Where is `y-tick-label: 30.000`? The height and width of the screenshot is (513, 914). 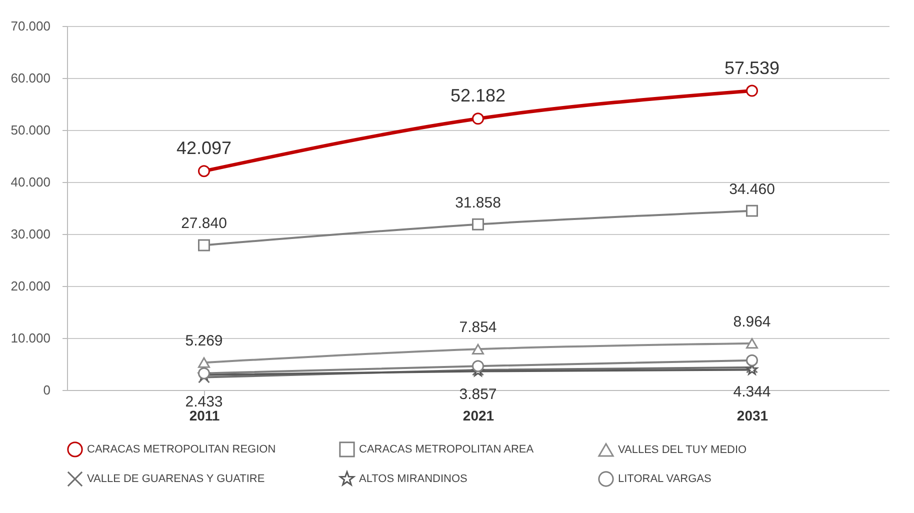 y-tick-label: 30.000 is located at coordinates (30, 234).